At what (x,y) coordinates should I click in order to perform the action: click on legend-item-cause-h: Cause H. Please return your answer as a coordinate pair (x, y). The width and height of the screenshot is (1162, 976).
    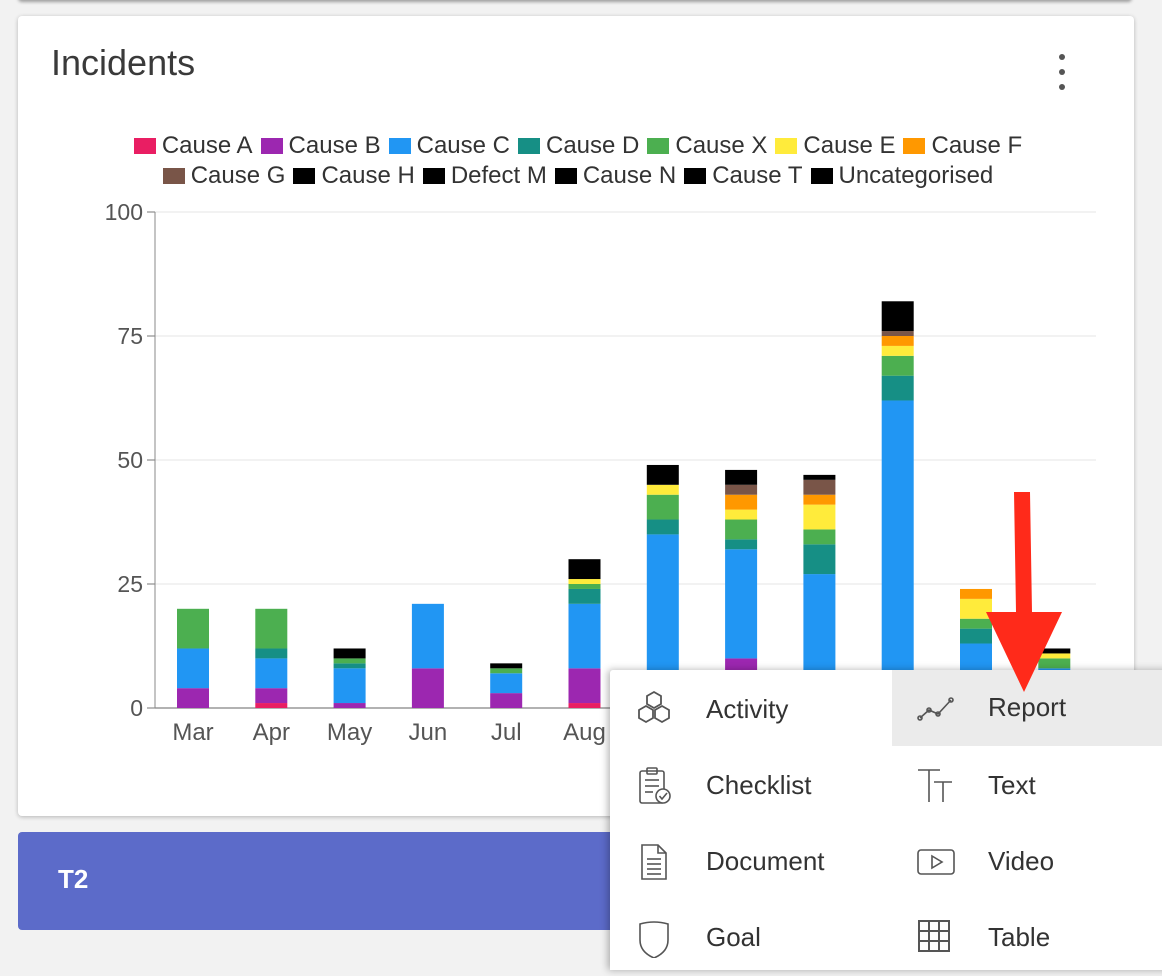
    Looking at the image, I should click on (354, 176).